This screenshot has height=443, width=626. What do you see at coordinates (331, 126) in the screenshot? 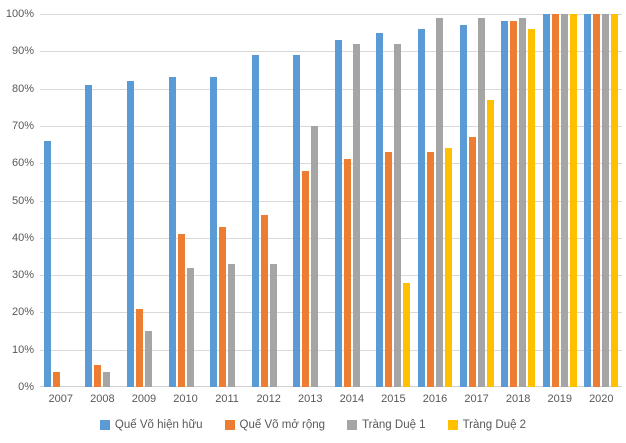
I see `gridline-70%` at bounding box center [331, 126].